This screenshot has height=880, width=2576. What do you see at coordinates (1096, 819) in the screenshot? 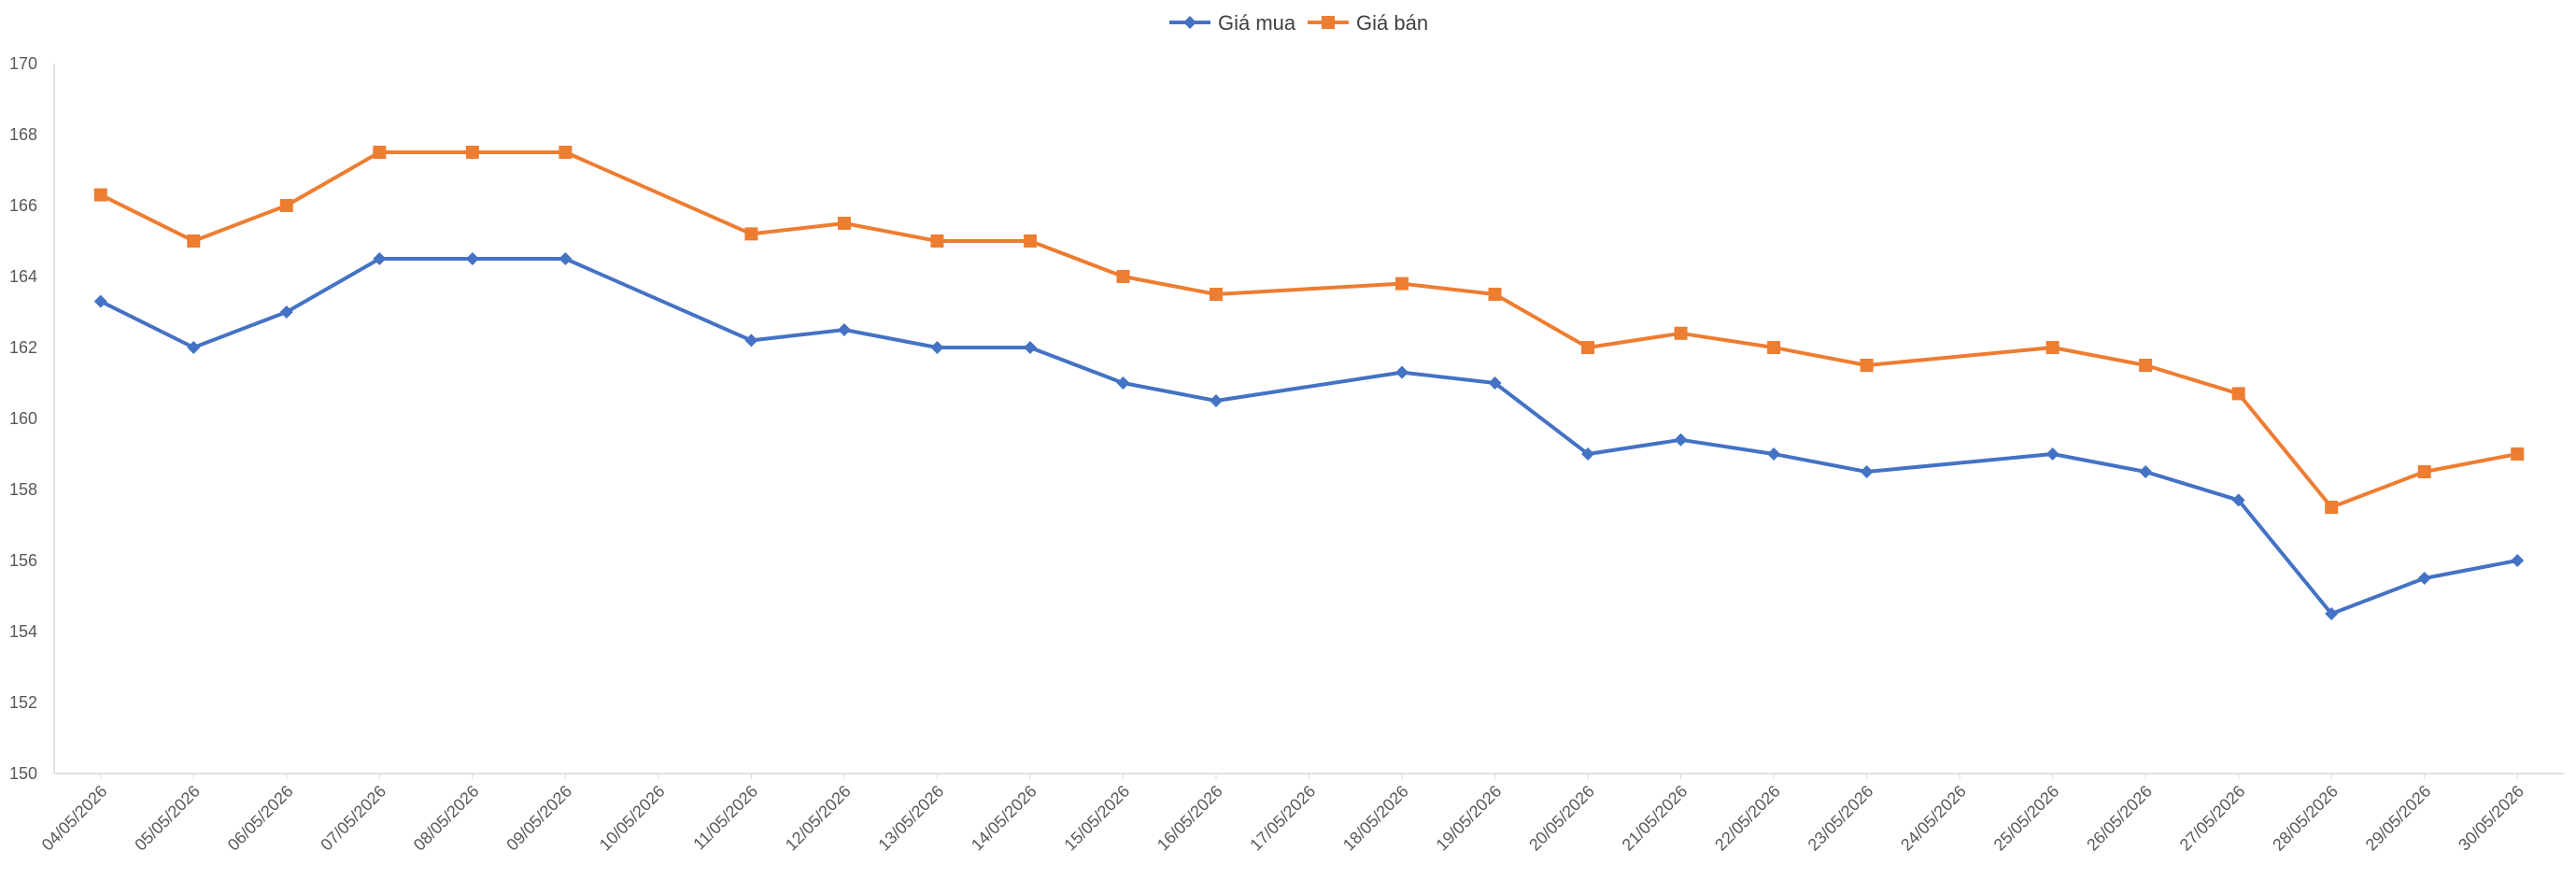
I see `x-tick-label: 15/05/2026` at bounding box center [1096, 819].